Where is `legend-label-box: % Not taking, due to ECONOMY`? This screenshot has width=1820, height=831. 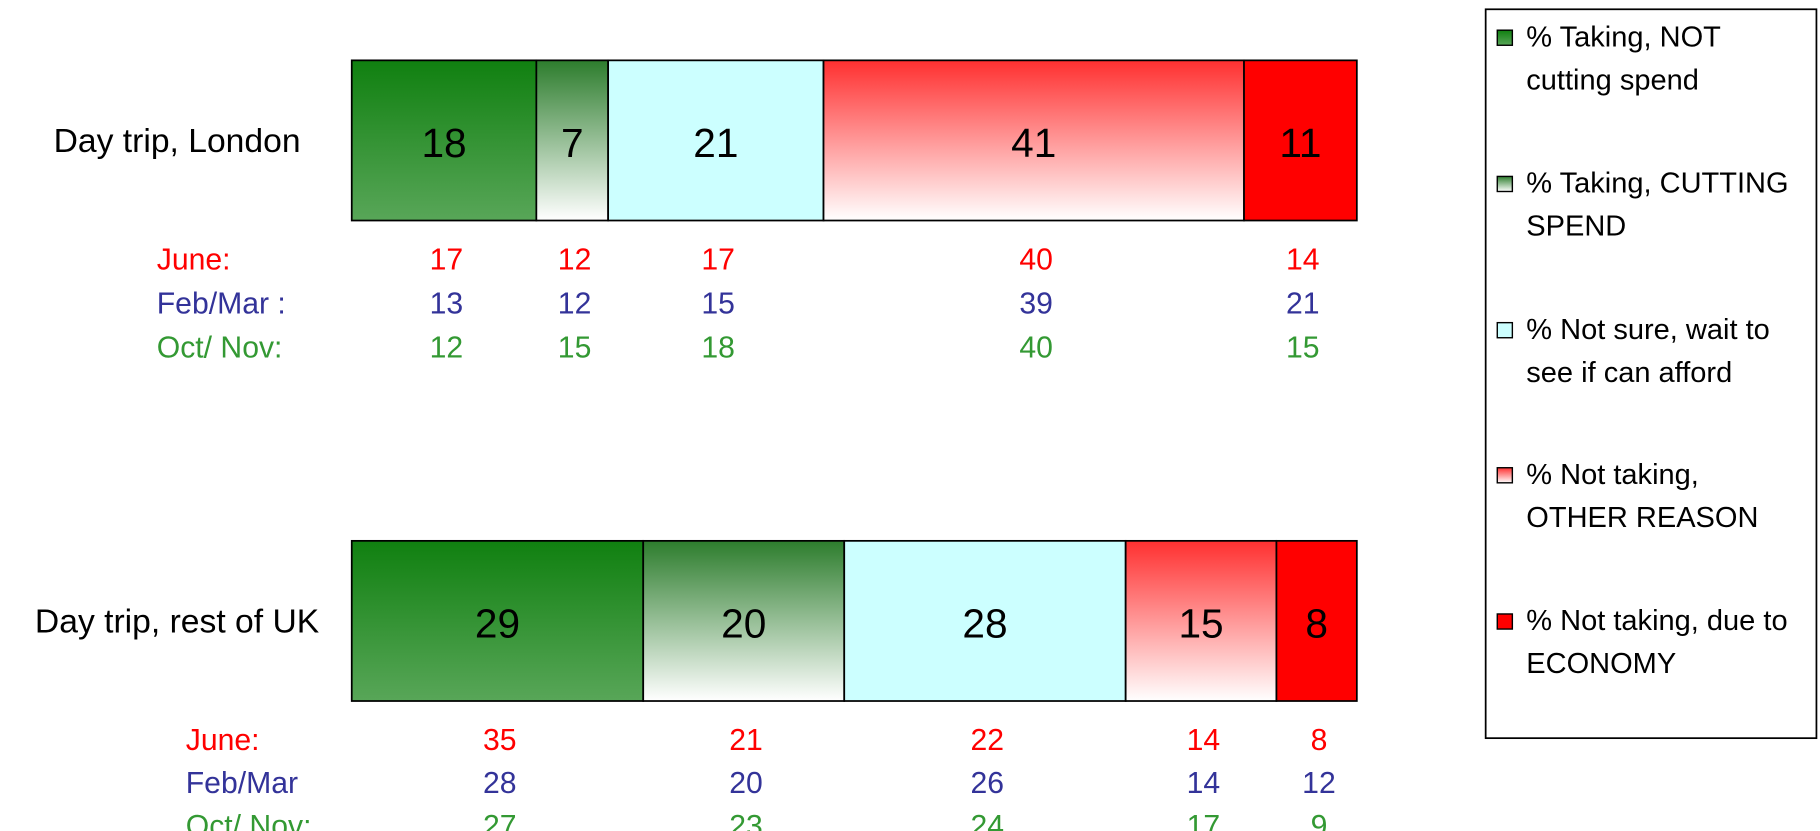
legend-label-box: % Not taking, due to ECONOMY is located at coordinates (1657, 642).